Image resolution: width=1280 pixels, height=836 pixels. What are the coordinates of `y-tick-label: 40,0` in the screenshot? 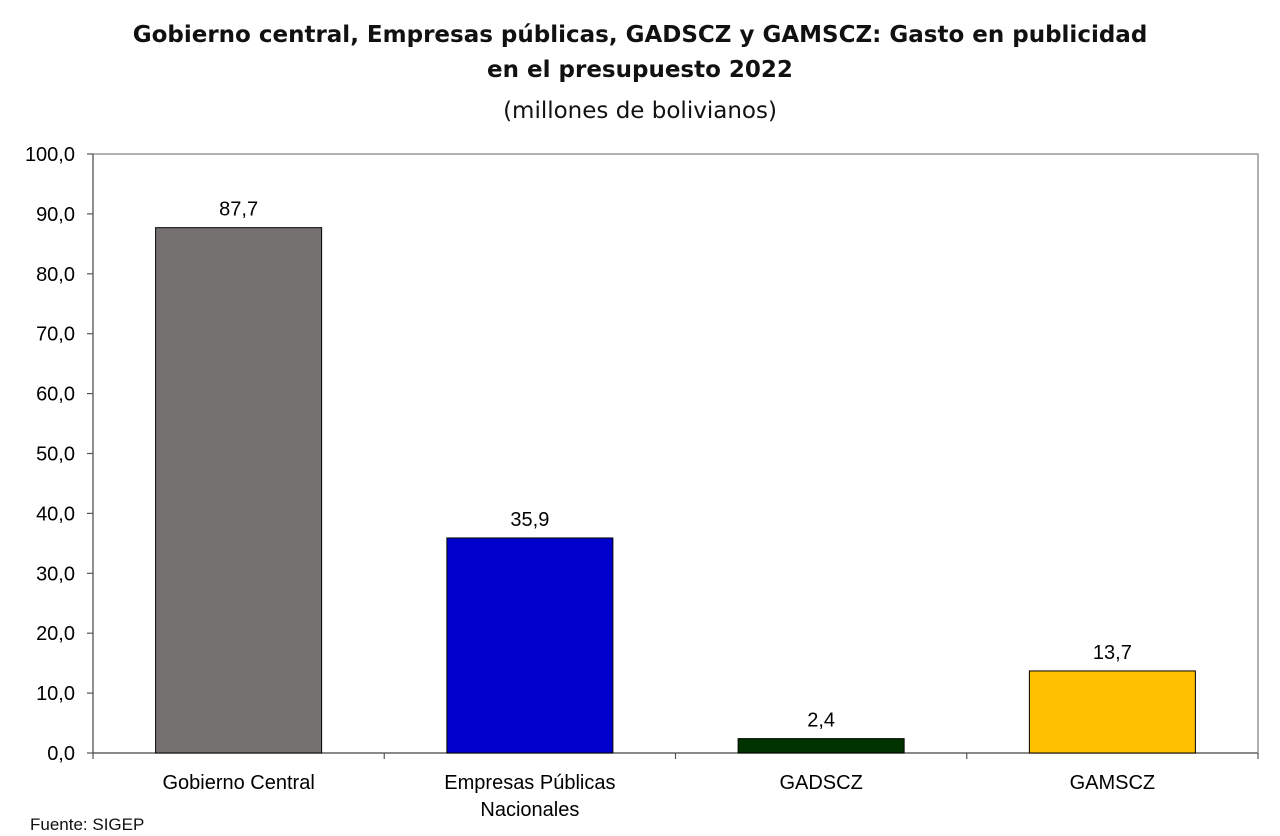 It's located at (55, 514).